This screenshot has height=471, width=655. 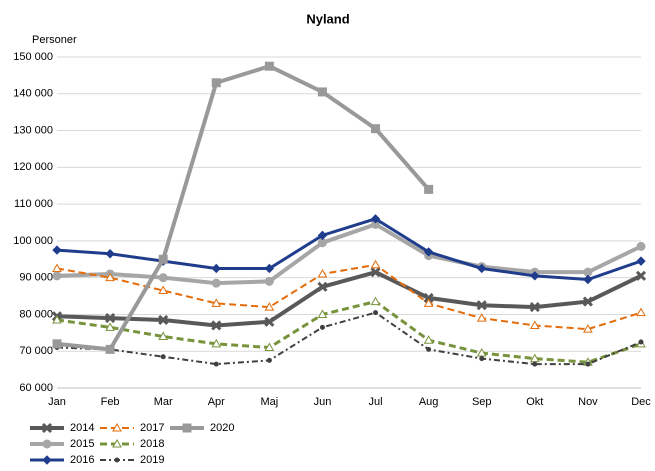 What do you see at coordinates (36, 388) in the screenshot?
I see `y-tick-label: 60 000` at bounding box center [36, 388].